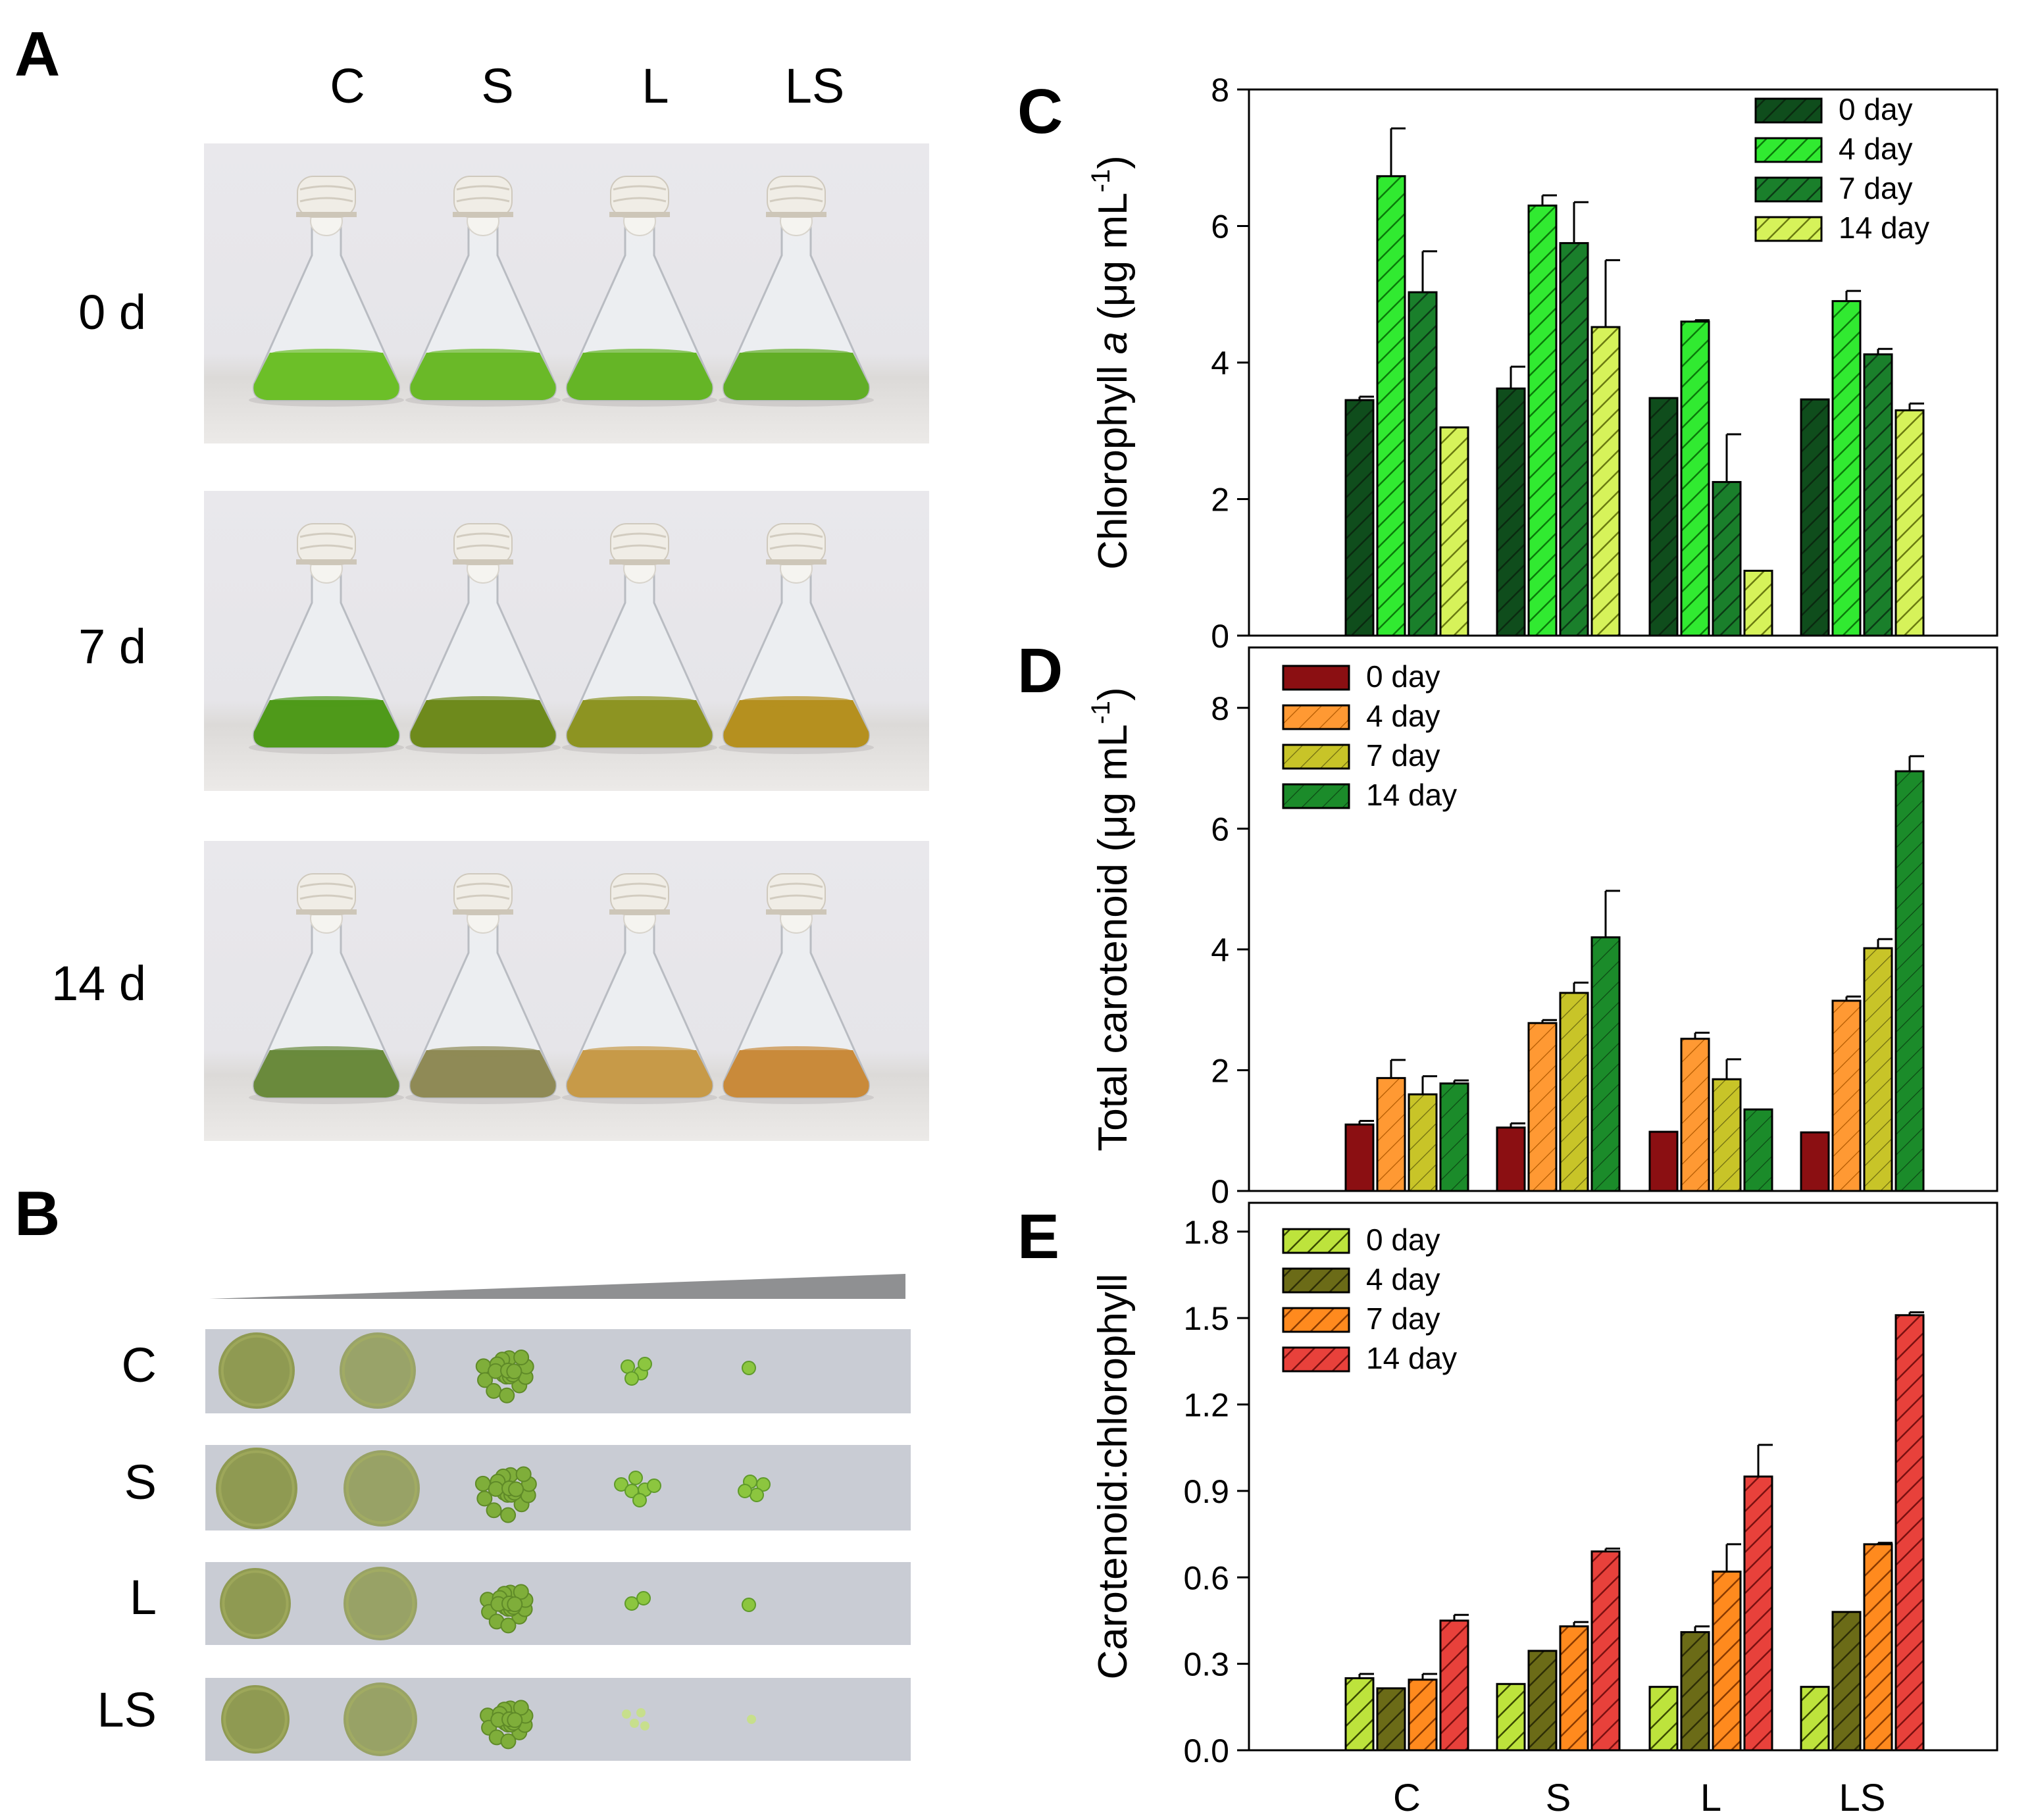 This screenshot has height=1820, width=2034. I want to click on plate-strip-ls, so click(558, 1719).